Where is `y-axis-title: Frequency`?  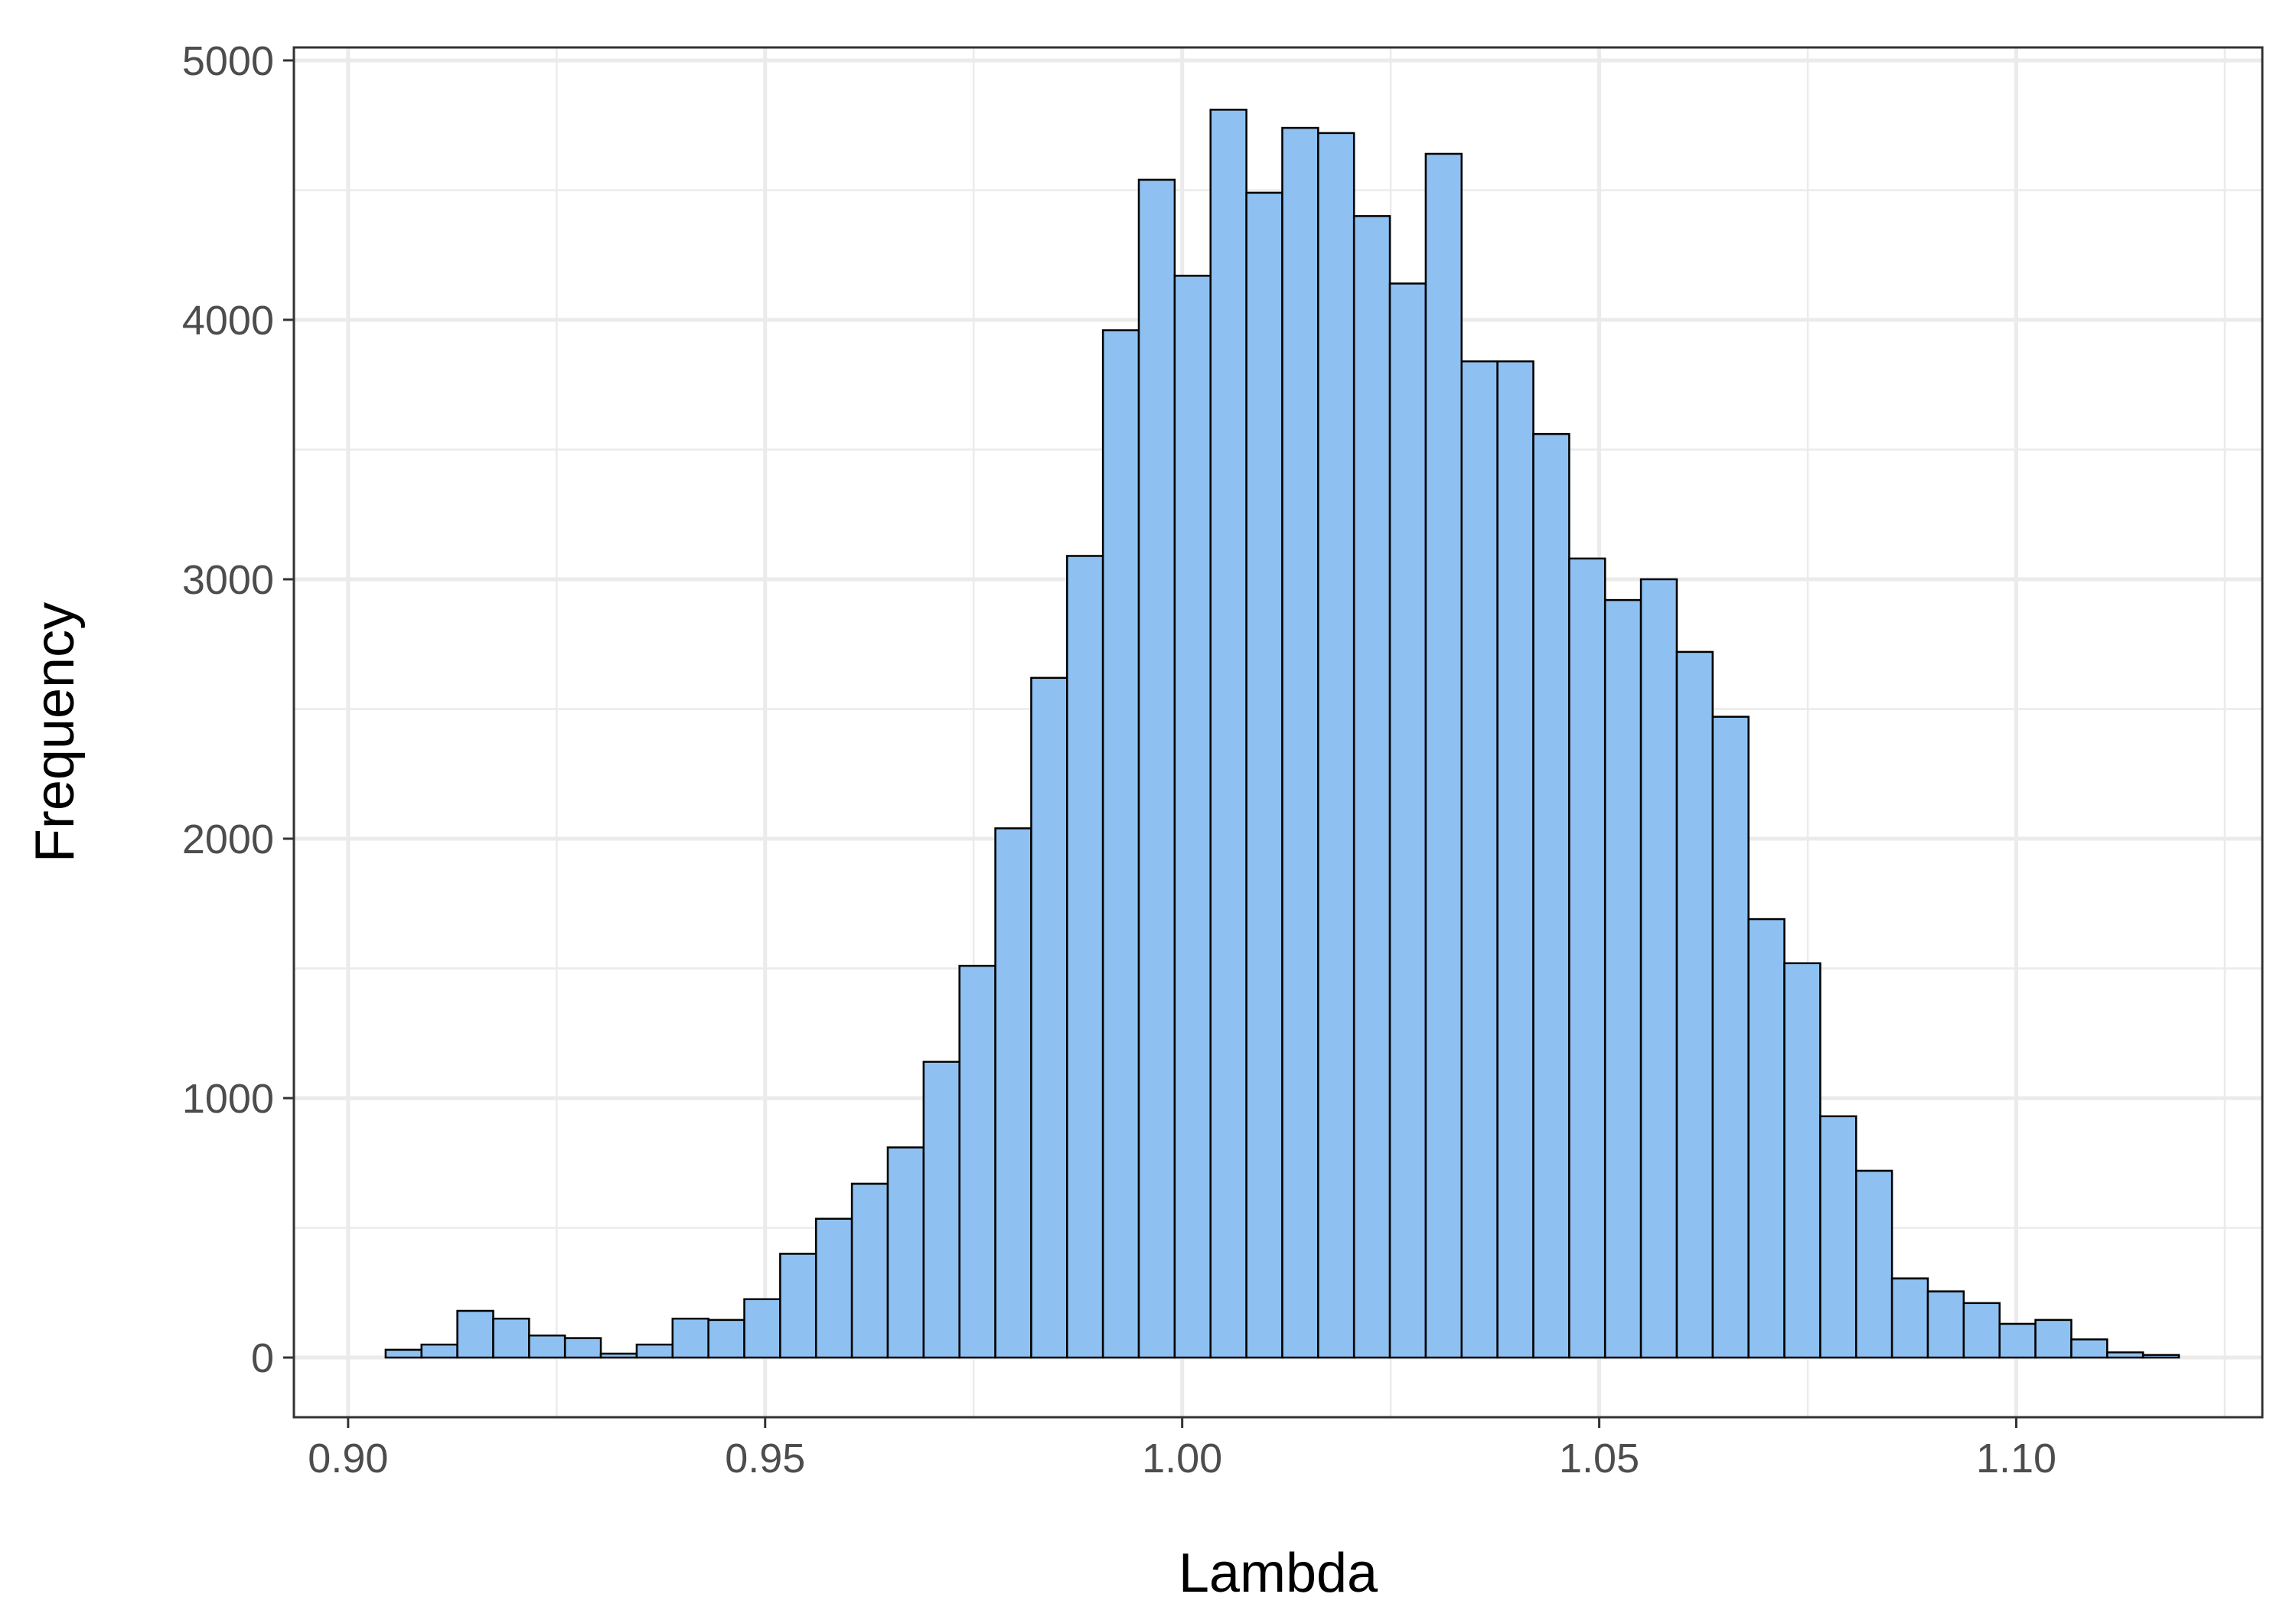
y-axis-title: Frequency is located at coordinates (55, 732).